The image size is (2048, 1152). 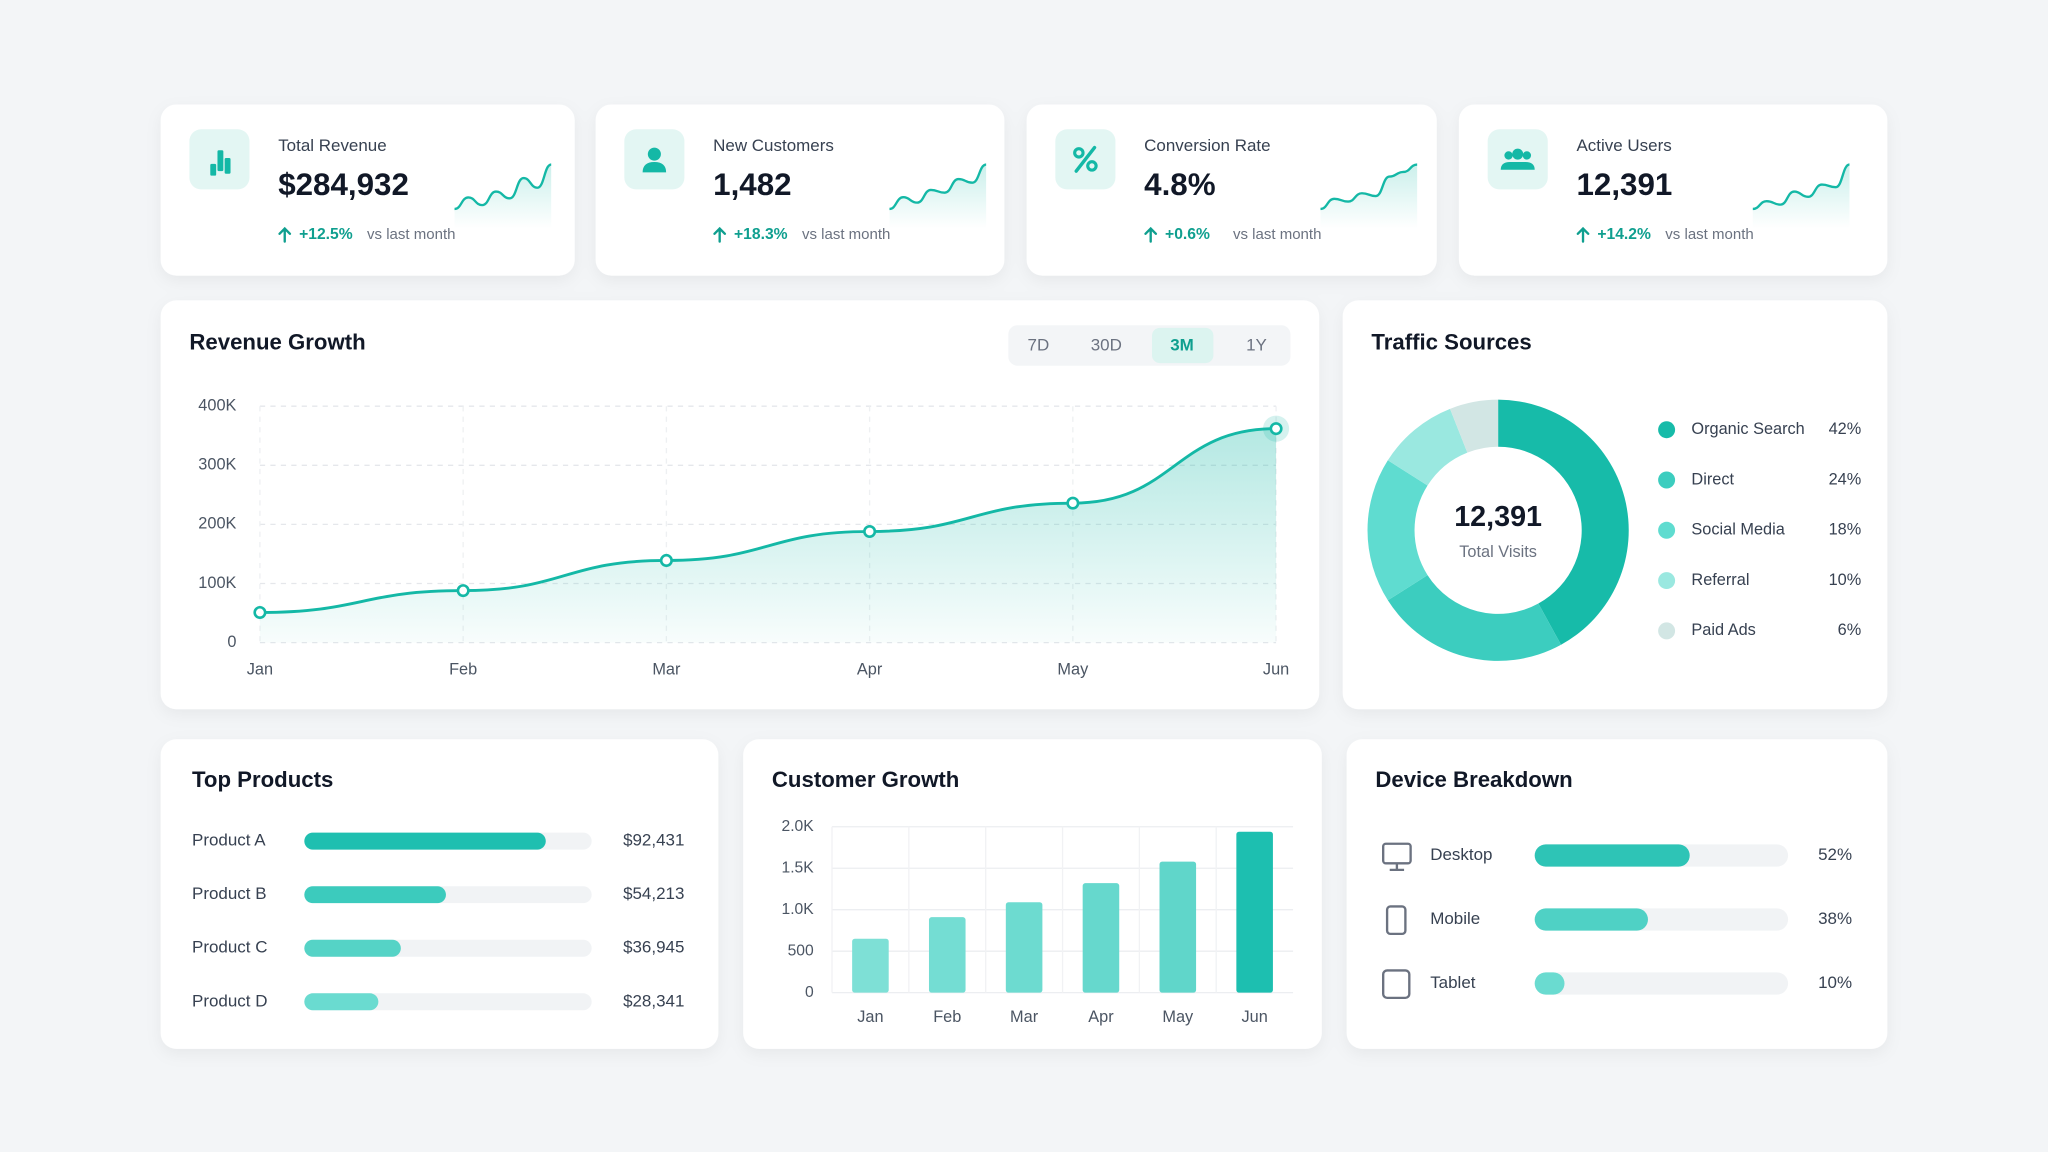 I want to click on range-button: 7D, so click(x=1039, y=345).